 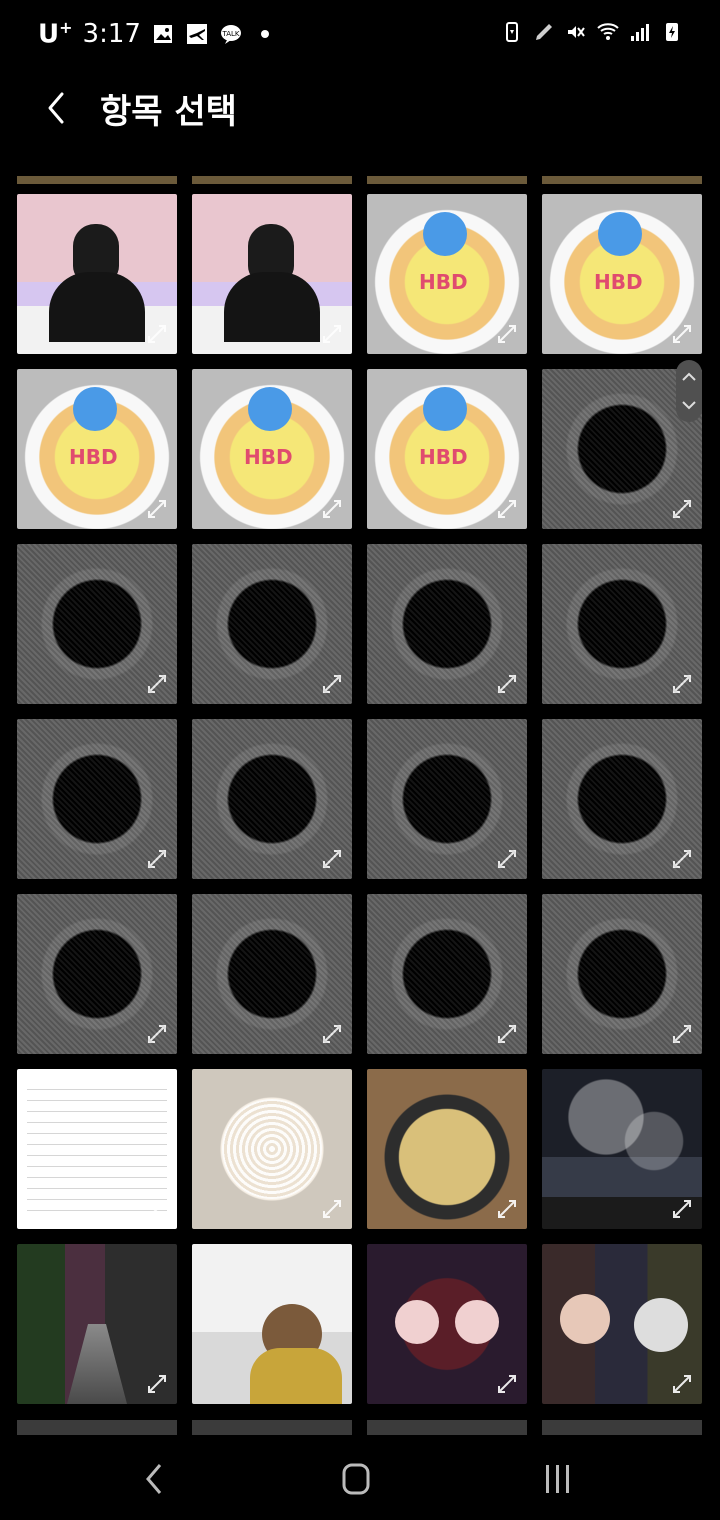 What do you see at coordinates (97, 1149) in the screenshot?
I see `thumbnail-doc` at bounding box center [97, 1149].